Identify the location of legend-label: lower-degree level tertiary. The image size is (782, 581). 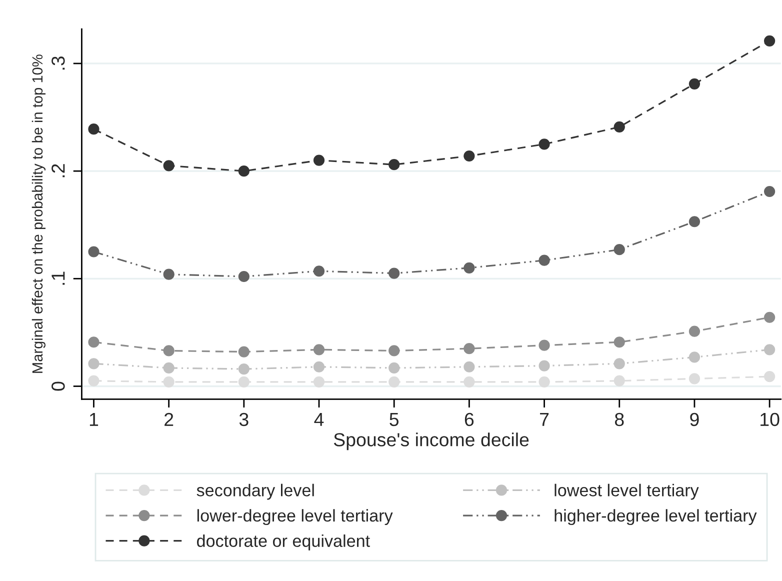
(295, 517).